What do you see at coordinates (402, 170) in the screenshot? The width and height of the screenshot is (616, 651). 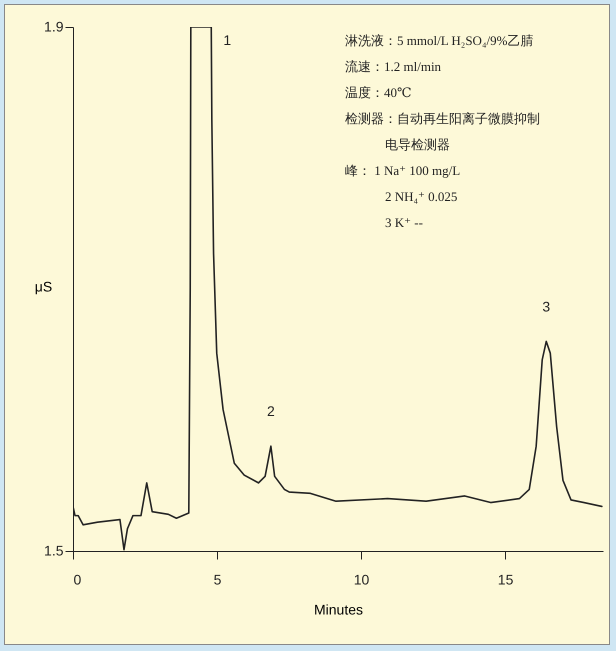 I see `annotation: 峰： 1 Na⁺ 100 mg/L` at bounding box center [402, 170].